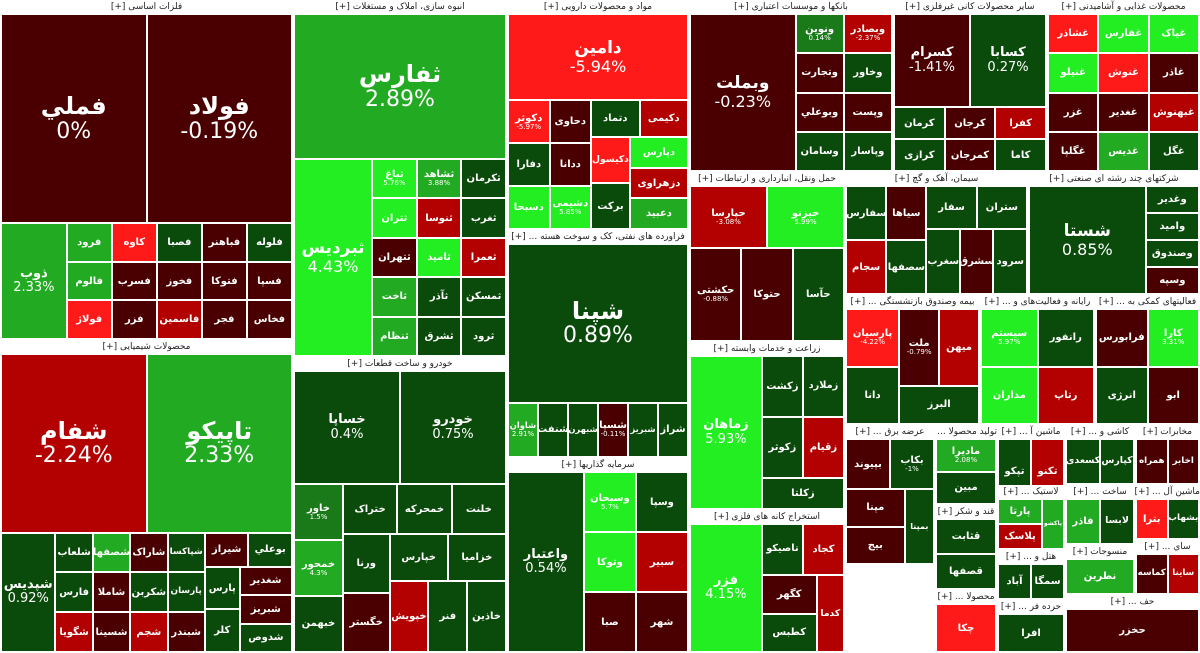 The width and height of the screenshot is (1200, 653). Describe the element at coordinates (610, 160) in the screenshot. I see `stock-tile: دکیسول` at that location.